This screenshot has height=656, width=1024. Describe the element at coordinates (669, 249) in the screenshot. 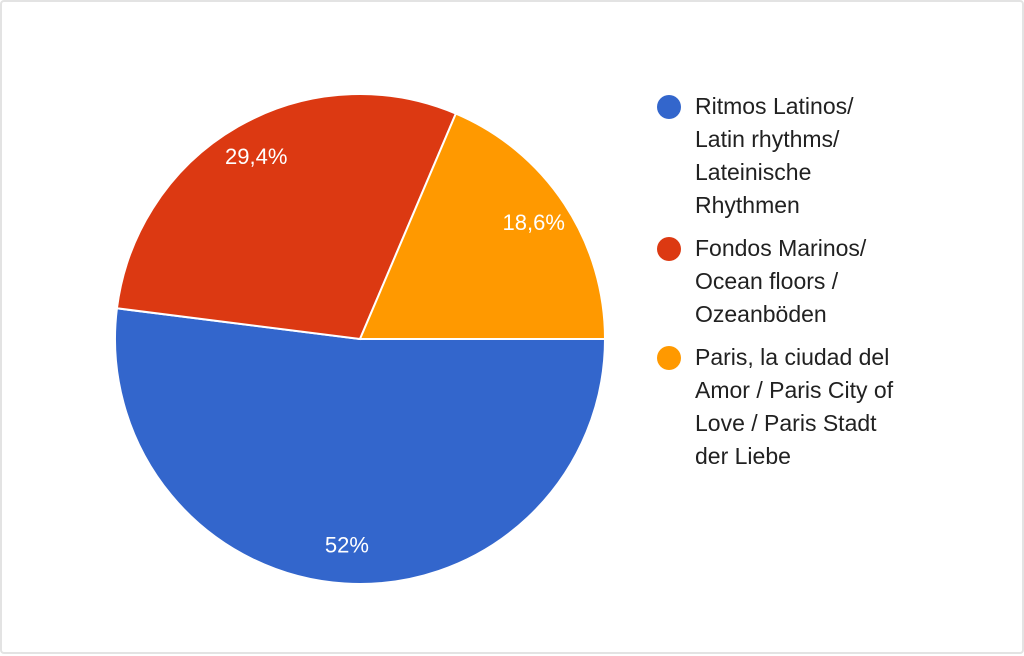

I see `legend-swatch-red` at that location.